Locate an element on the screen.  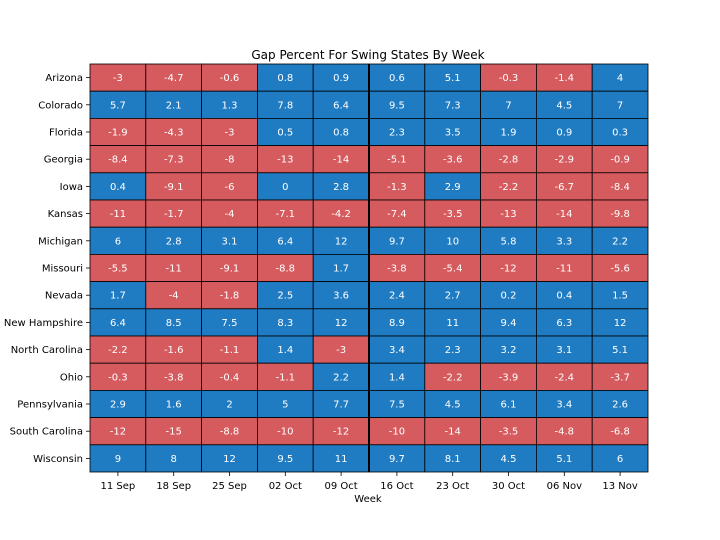
cell-value-label: -1.1 is located at coordinates (230, 350).